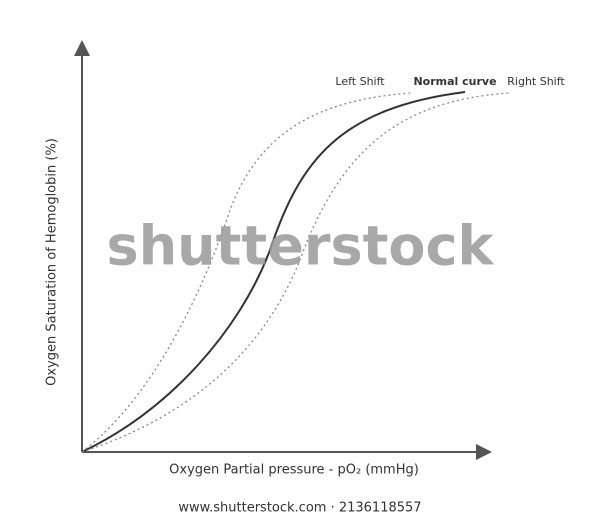 This screenshot has width=600, height=519. What do you see at coordinates (294, 470) in the screenshot?
I see `x-axis-label: Oxygen Partial pressure - pO₂ (mmHg)` at bounding box center [294, 470].